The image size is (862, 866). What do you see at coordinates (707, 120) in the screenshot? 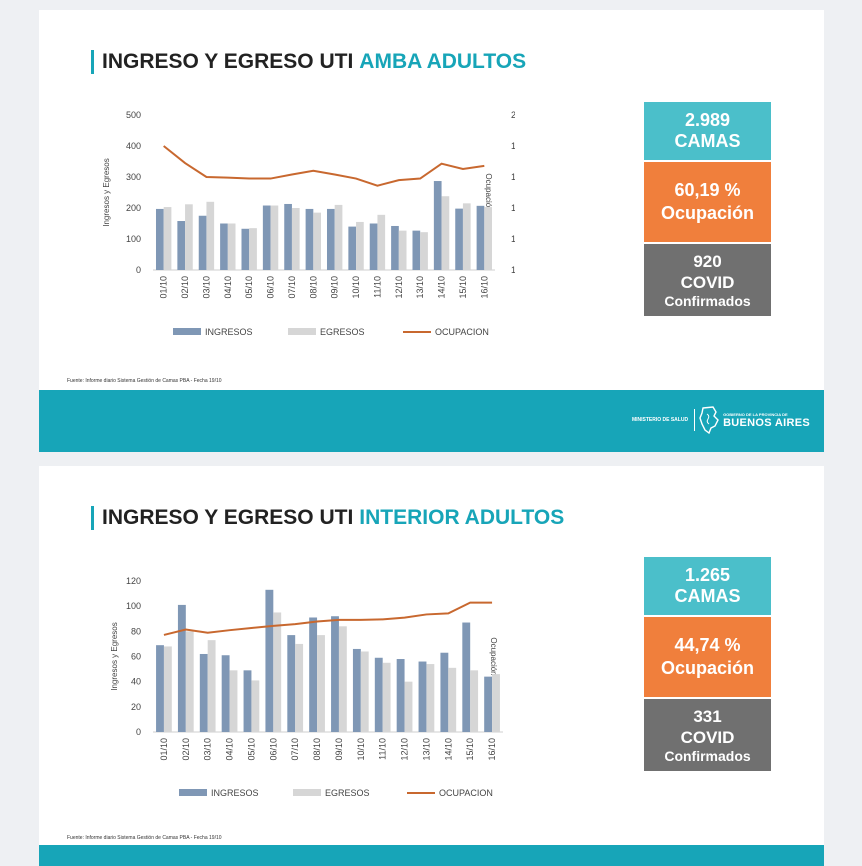
I see `camas-value: 2.989` at bounding box center [707, 120].